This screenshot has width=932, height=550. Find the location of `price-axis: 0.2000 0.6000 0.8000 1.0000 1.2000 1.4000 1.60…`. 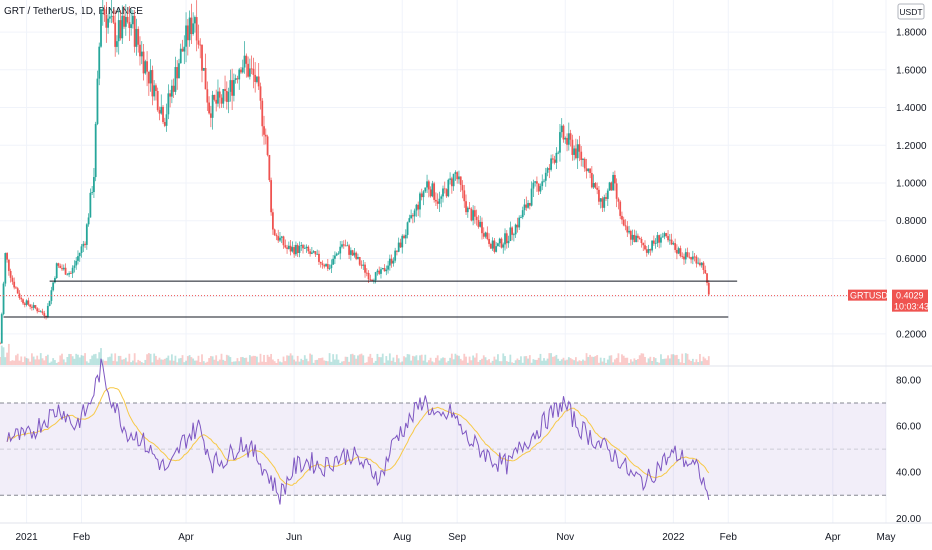

price-axis: 0.2000 0.6000 0.8000 1.0000 1.2000 1.4000 1.60… is located at coordinates (911, 184).